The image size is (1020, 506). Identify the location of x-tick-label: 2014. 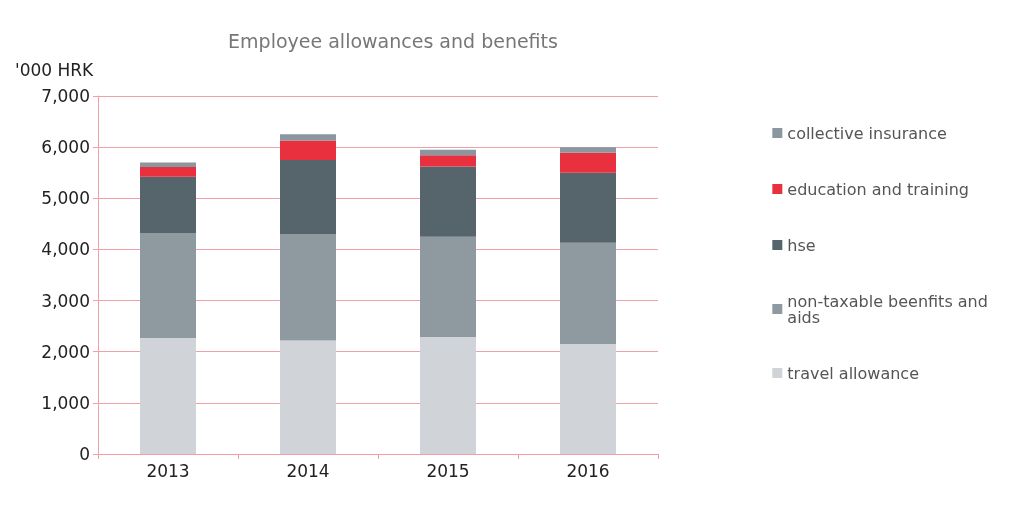
(308, 470).